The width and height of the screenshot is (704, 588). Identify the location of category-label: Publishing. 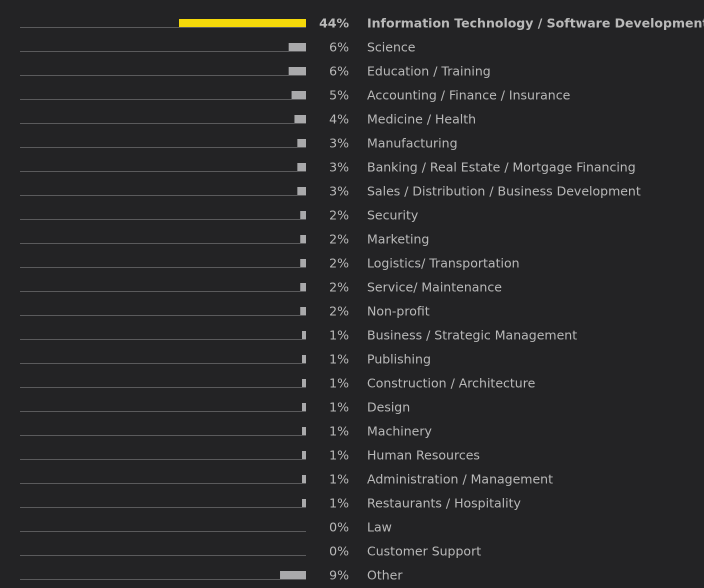
(399, 359).